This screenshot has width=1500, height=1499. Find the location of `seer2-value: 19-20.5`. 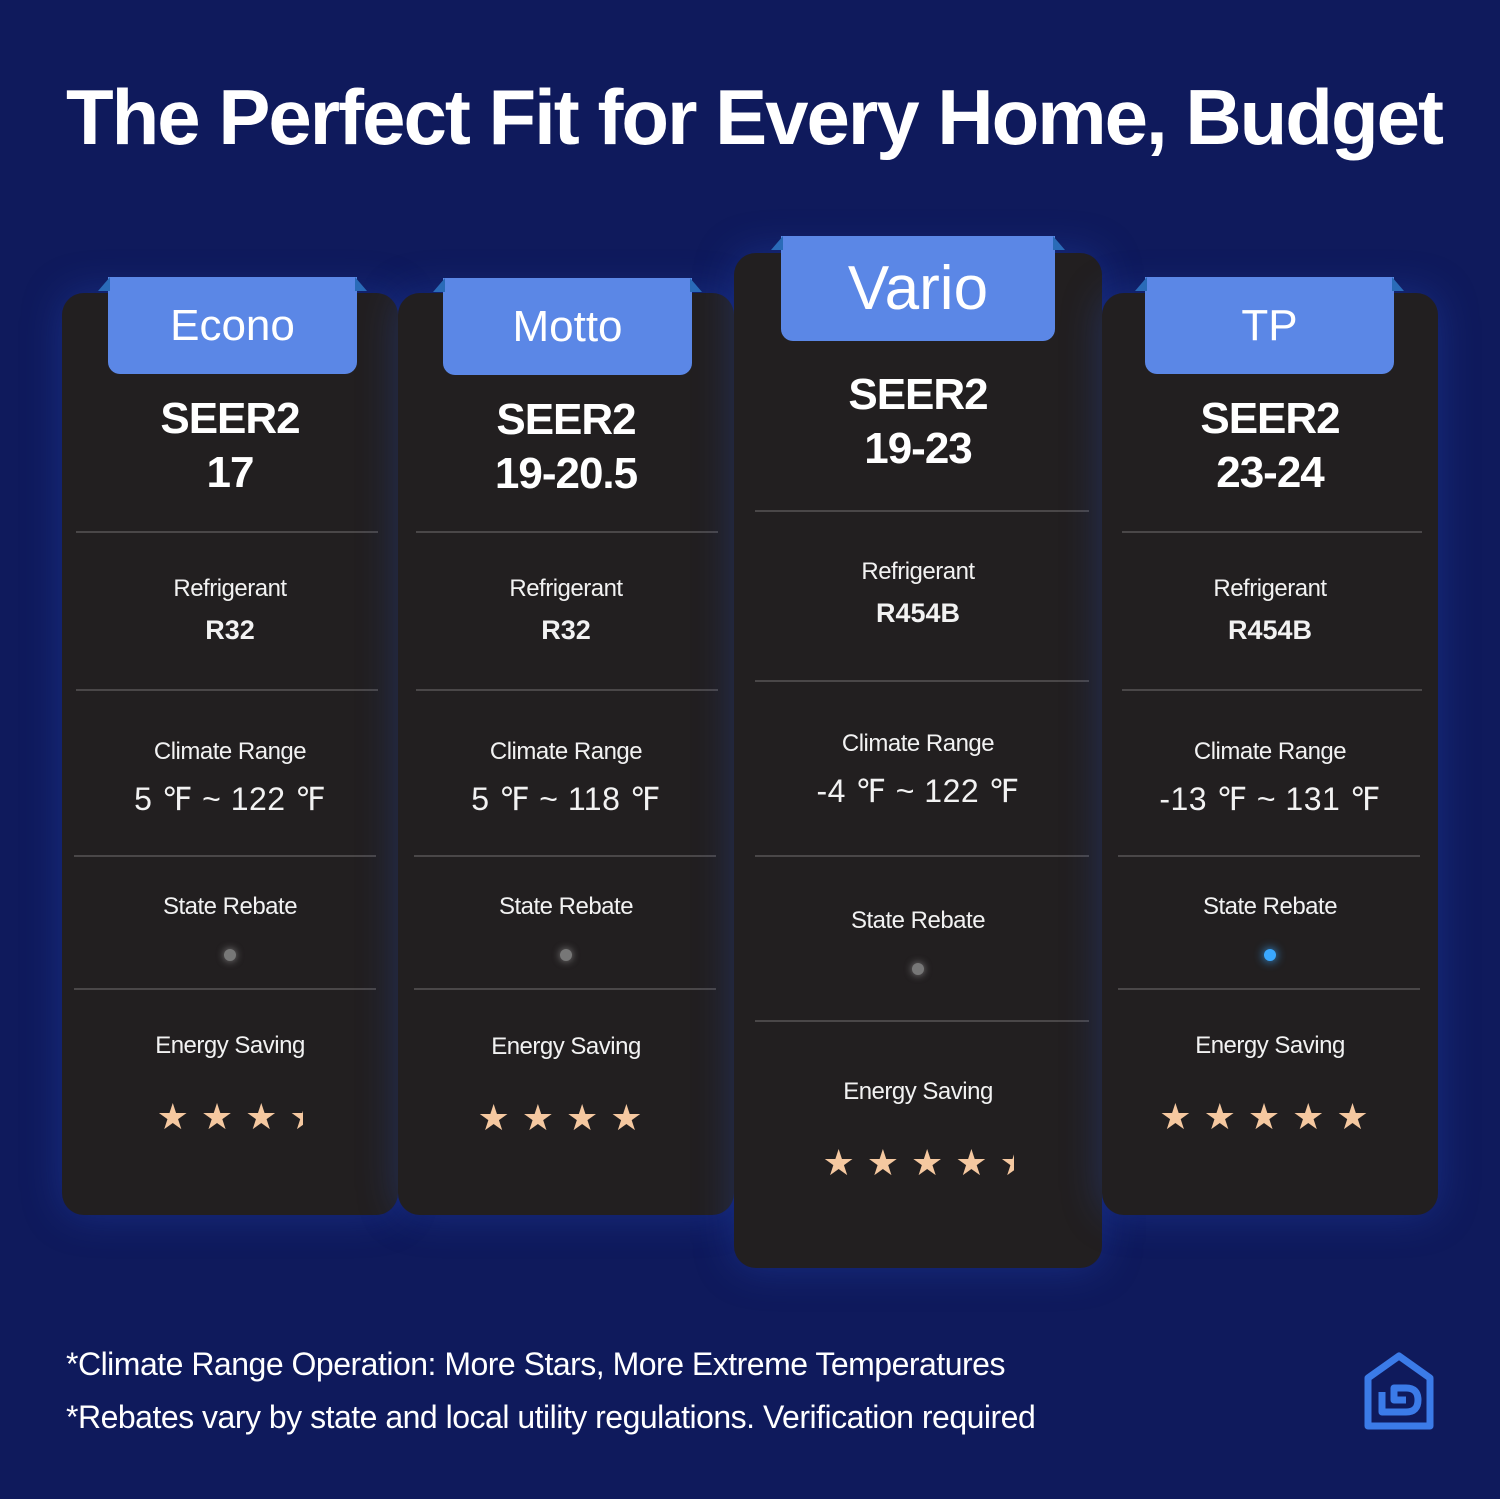

seer2-value: 19-20.5 is located at coordinates (566, 473).